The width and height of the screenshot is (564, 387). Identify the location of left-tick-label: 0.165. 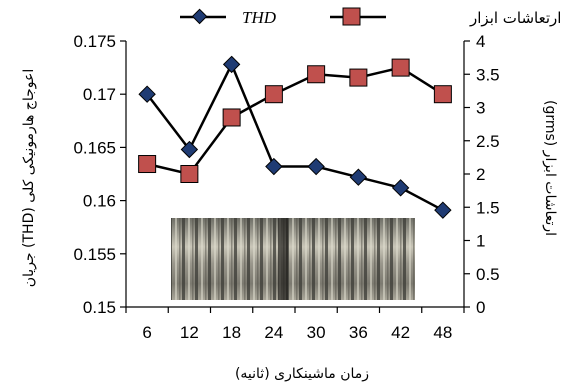
(94, 147).